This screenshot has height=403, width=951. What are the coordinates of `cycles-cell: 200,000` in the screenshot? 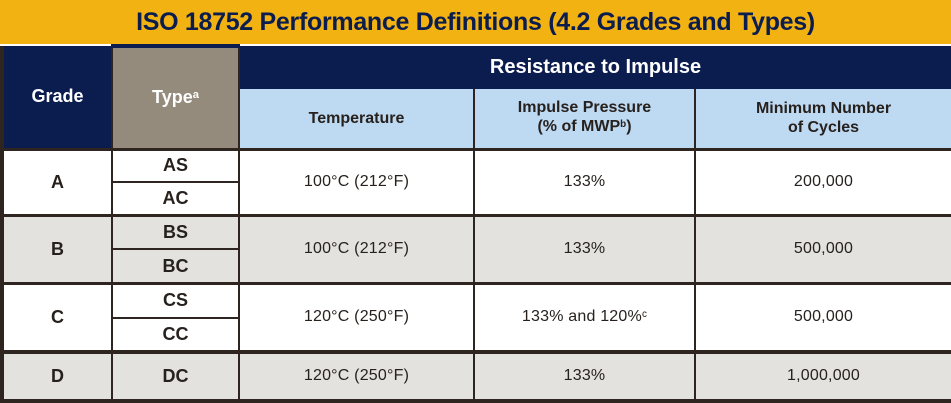 It's located at (822, 182).